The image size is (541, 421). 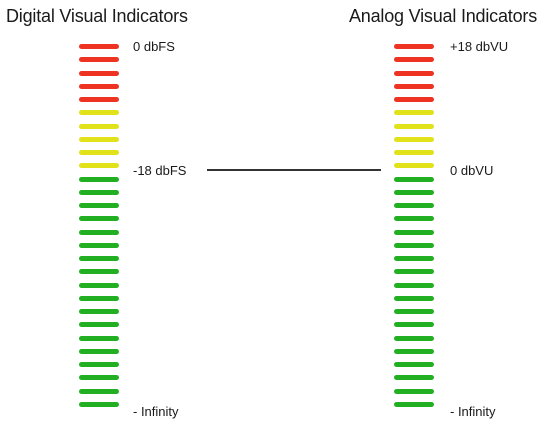 What do you see at coordinates (472, 170) in the screenshot?
I see `analog-mid-label: 0 dbVU` at bounding box center [472, 170].